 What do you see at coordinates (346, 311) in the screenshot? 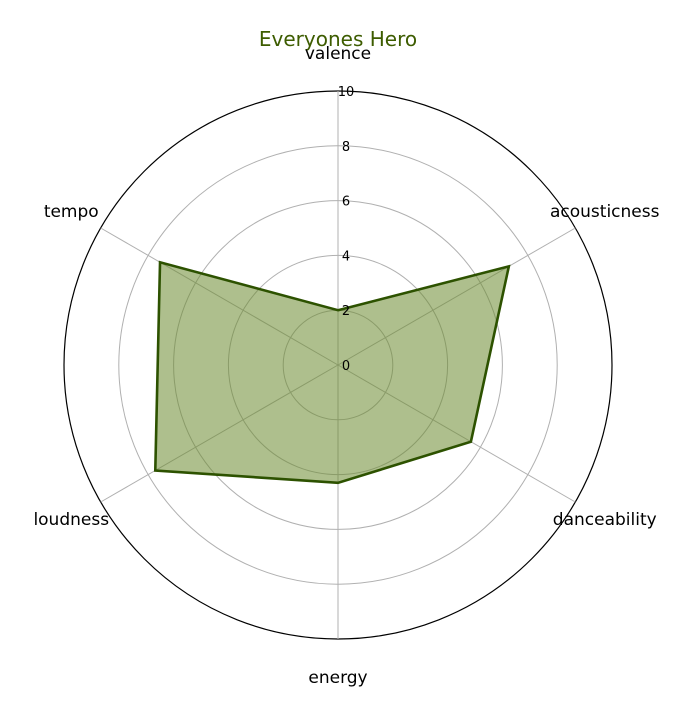
I see `r-tick-label: 2` at bounding box center [346, 311].